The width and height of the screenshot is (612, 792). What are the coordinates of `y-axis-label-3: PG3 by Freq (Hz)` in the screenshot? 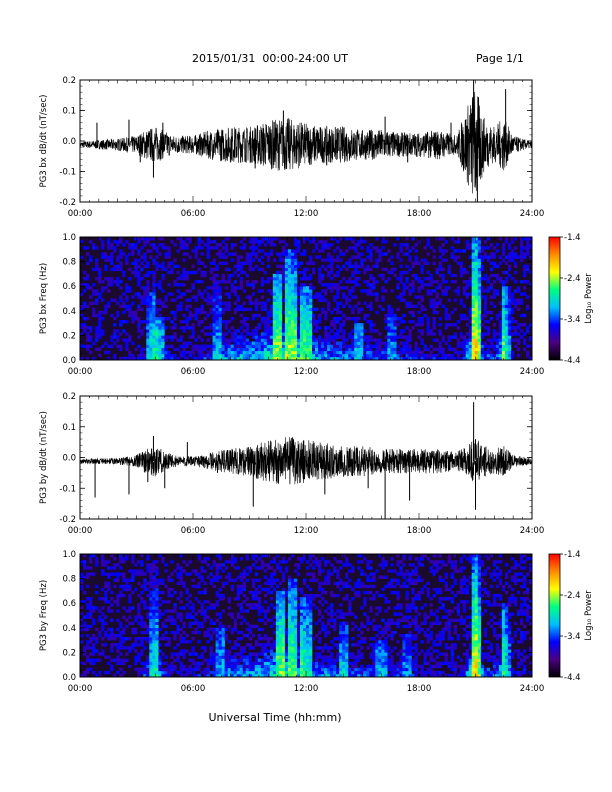 It's located at (44, 615).